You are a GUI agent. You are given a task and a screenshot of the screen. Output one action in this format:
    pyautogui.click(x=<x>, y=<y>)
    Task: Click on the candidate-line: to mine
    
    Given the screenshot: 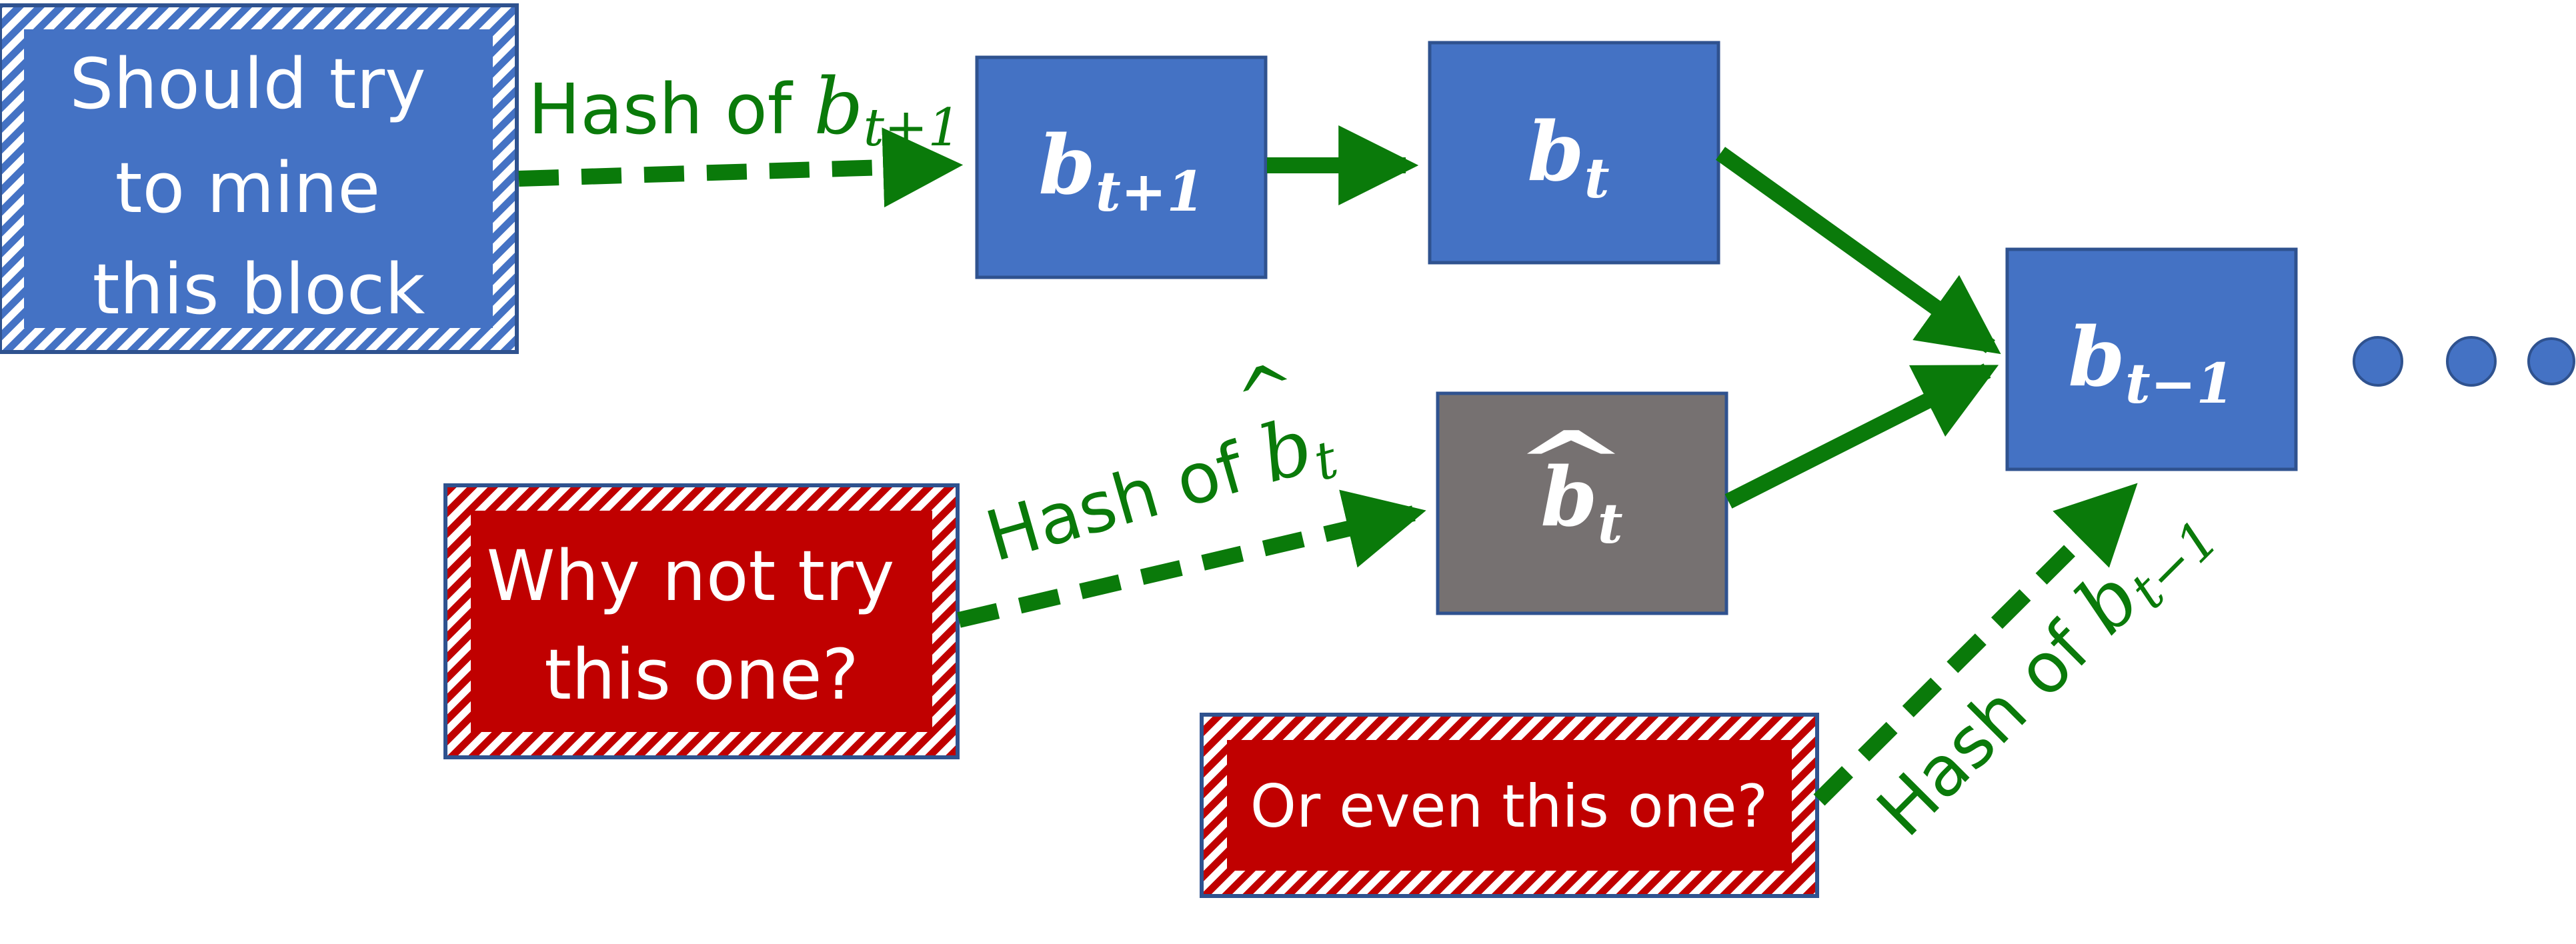 What is the action you would take?
    pyautogui.click(x=248, y=188)
    